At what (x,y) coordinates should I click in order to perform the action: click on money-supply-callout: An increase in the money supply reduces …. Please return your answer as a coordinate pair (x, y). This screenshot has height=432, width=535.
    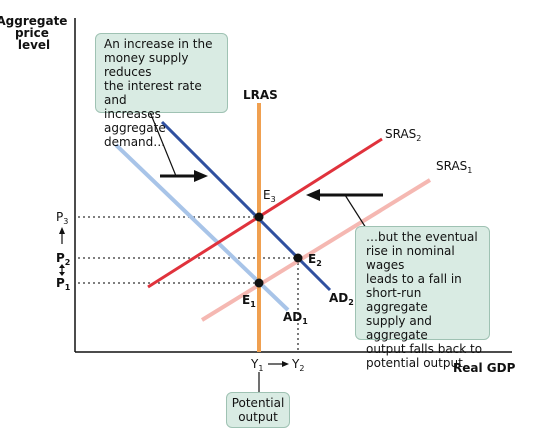
    Looking at the image, I should click on (161, 91).